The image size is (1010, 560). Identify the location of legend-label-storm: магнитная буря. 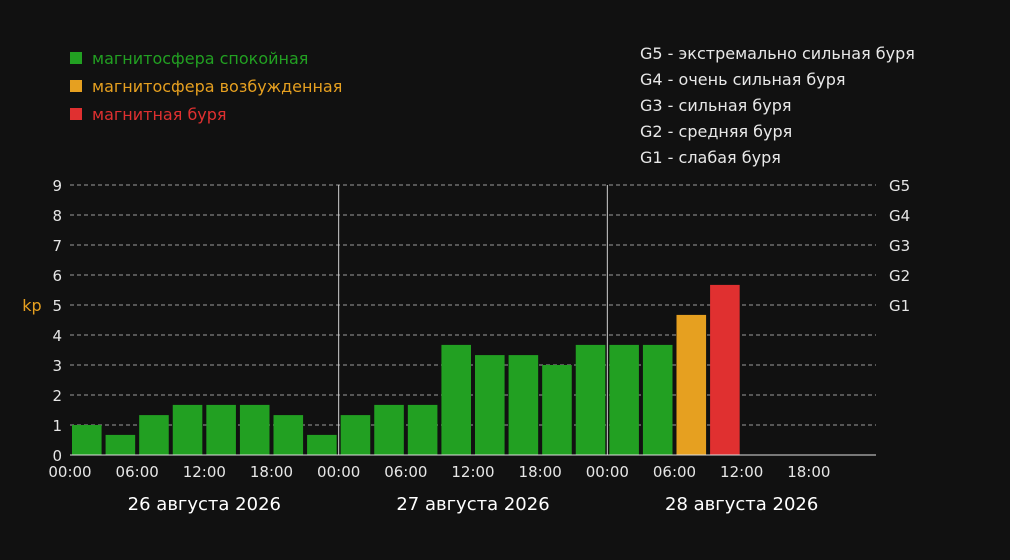
(159, 114).